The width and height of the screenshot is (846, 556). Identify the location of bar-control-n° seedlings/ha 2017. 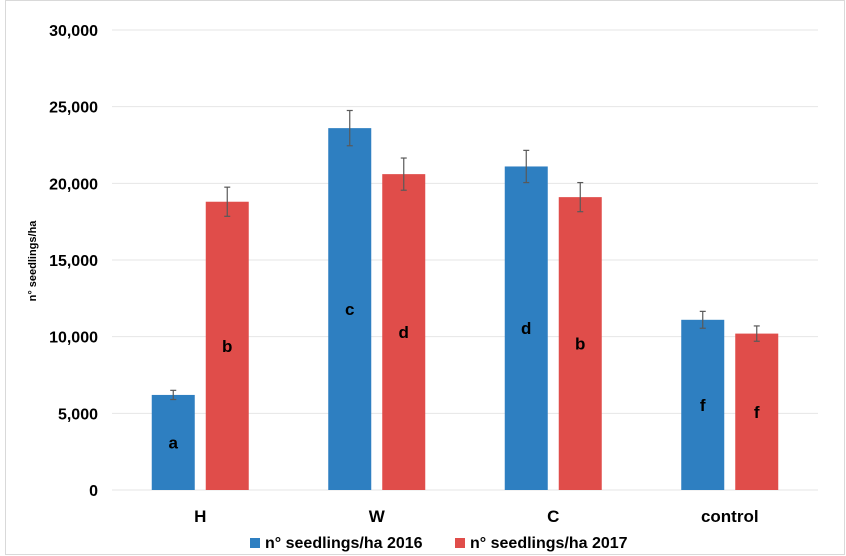
(757, 411).